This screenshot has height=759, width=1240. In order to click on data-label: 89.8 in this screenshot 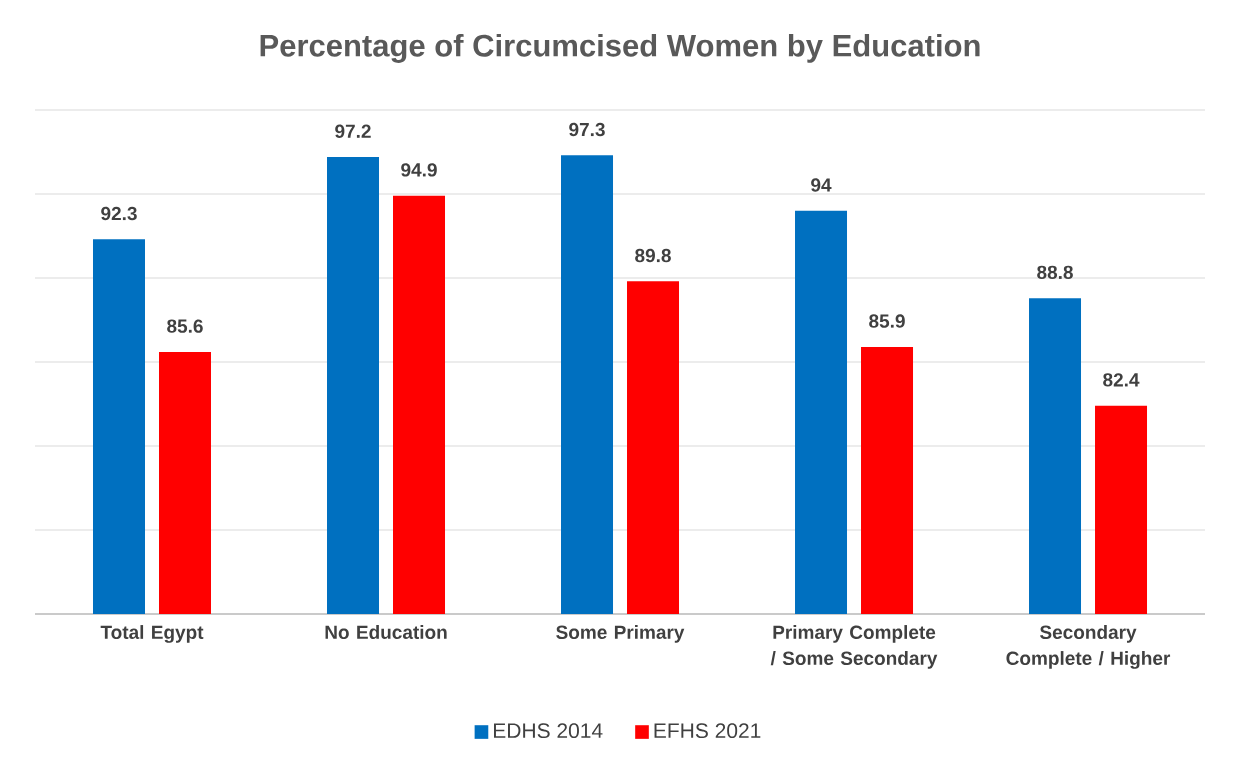, I will do `click(653, 255)`.